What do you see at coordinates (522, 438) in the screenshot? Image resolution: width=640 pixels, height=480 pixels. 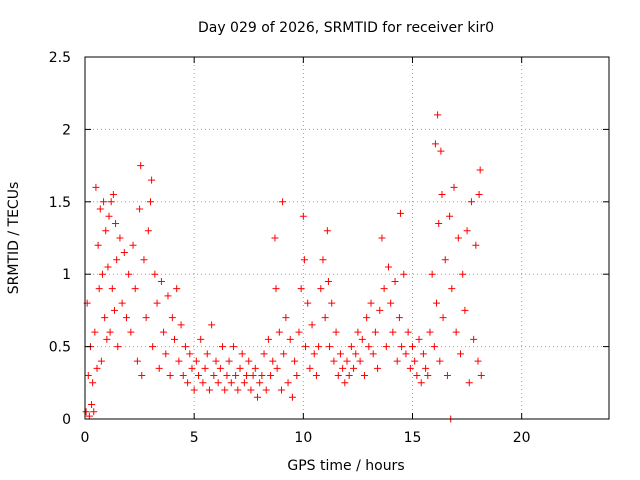 I see `x-tick-label: 20` at bounding box center [522, 438].